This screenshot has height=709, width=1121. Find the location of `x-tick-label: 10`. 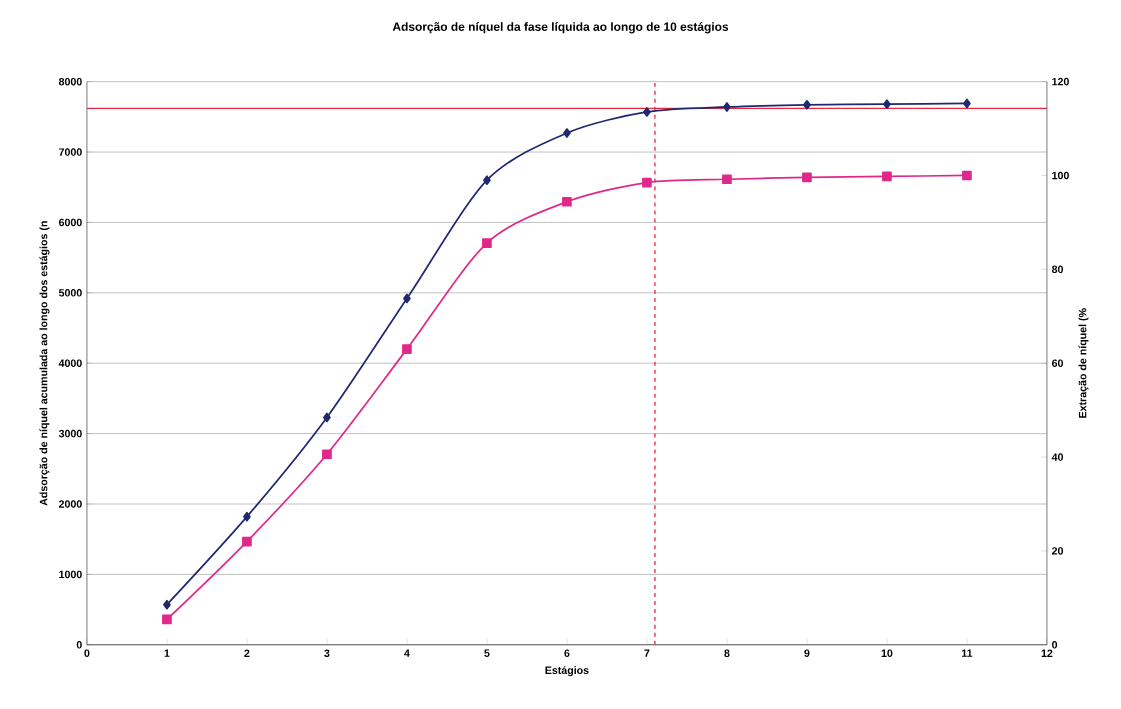

x-tick-label: 10 is located at coordinates (887, 653).